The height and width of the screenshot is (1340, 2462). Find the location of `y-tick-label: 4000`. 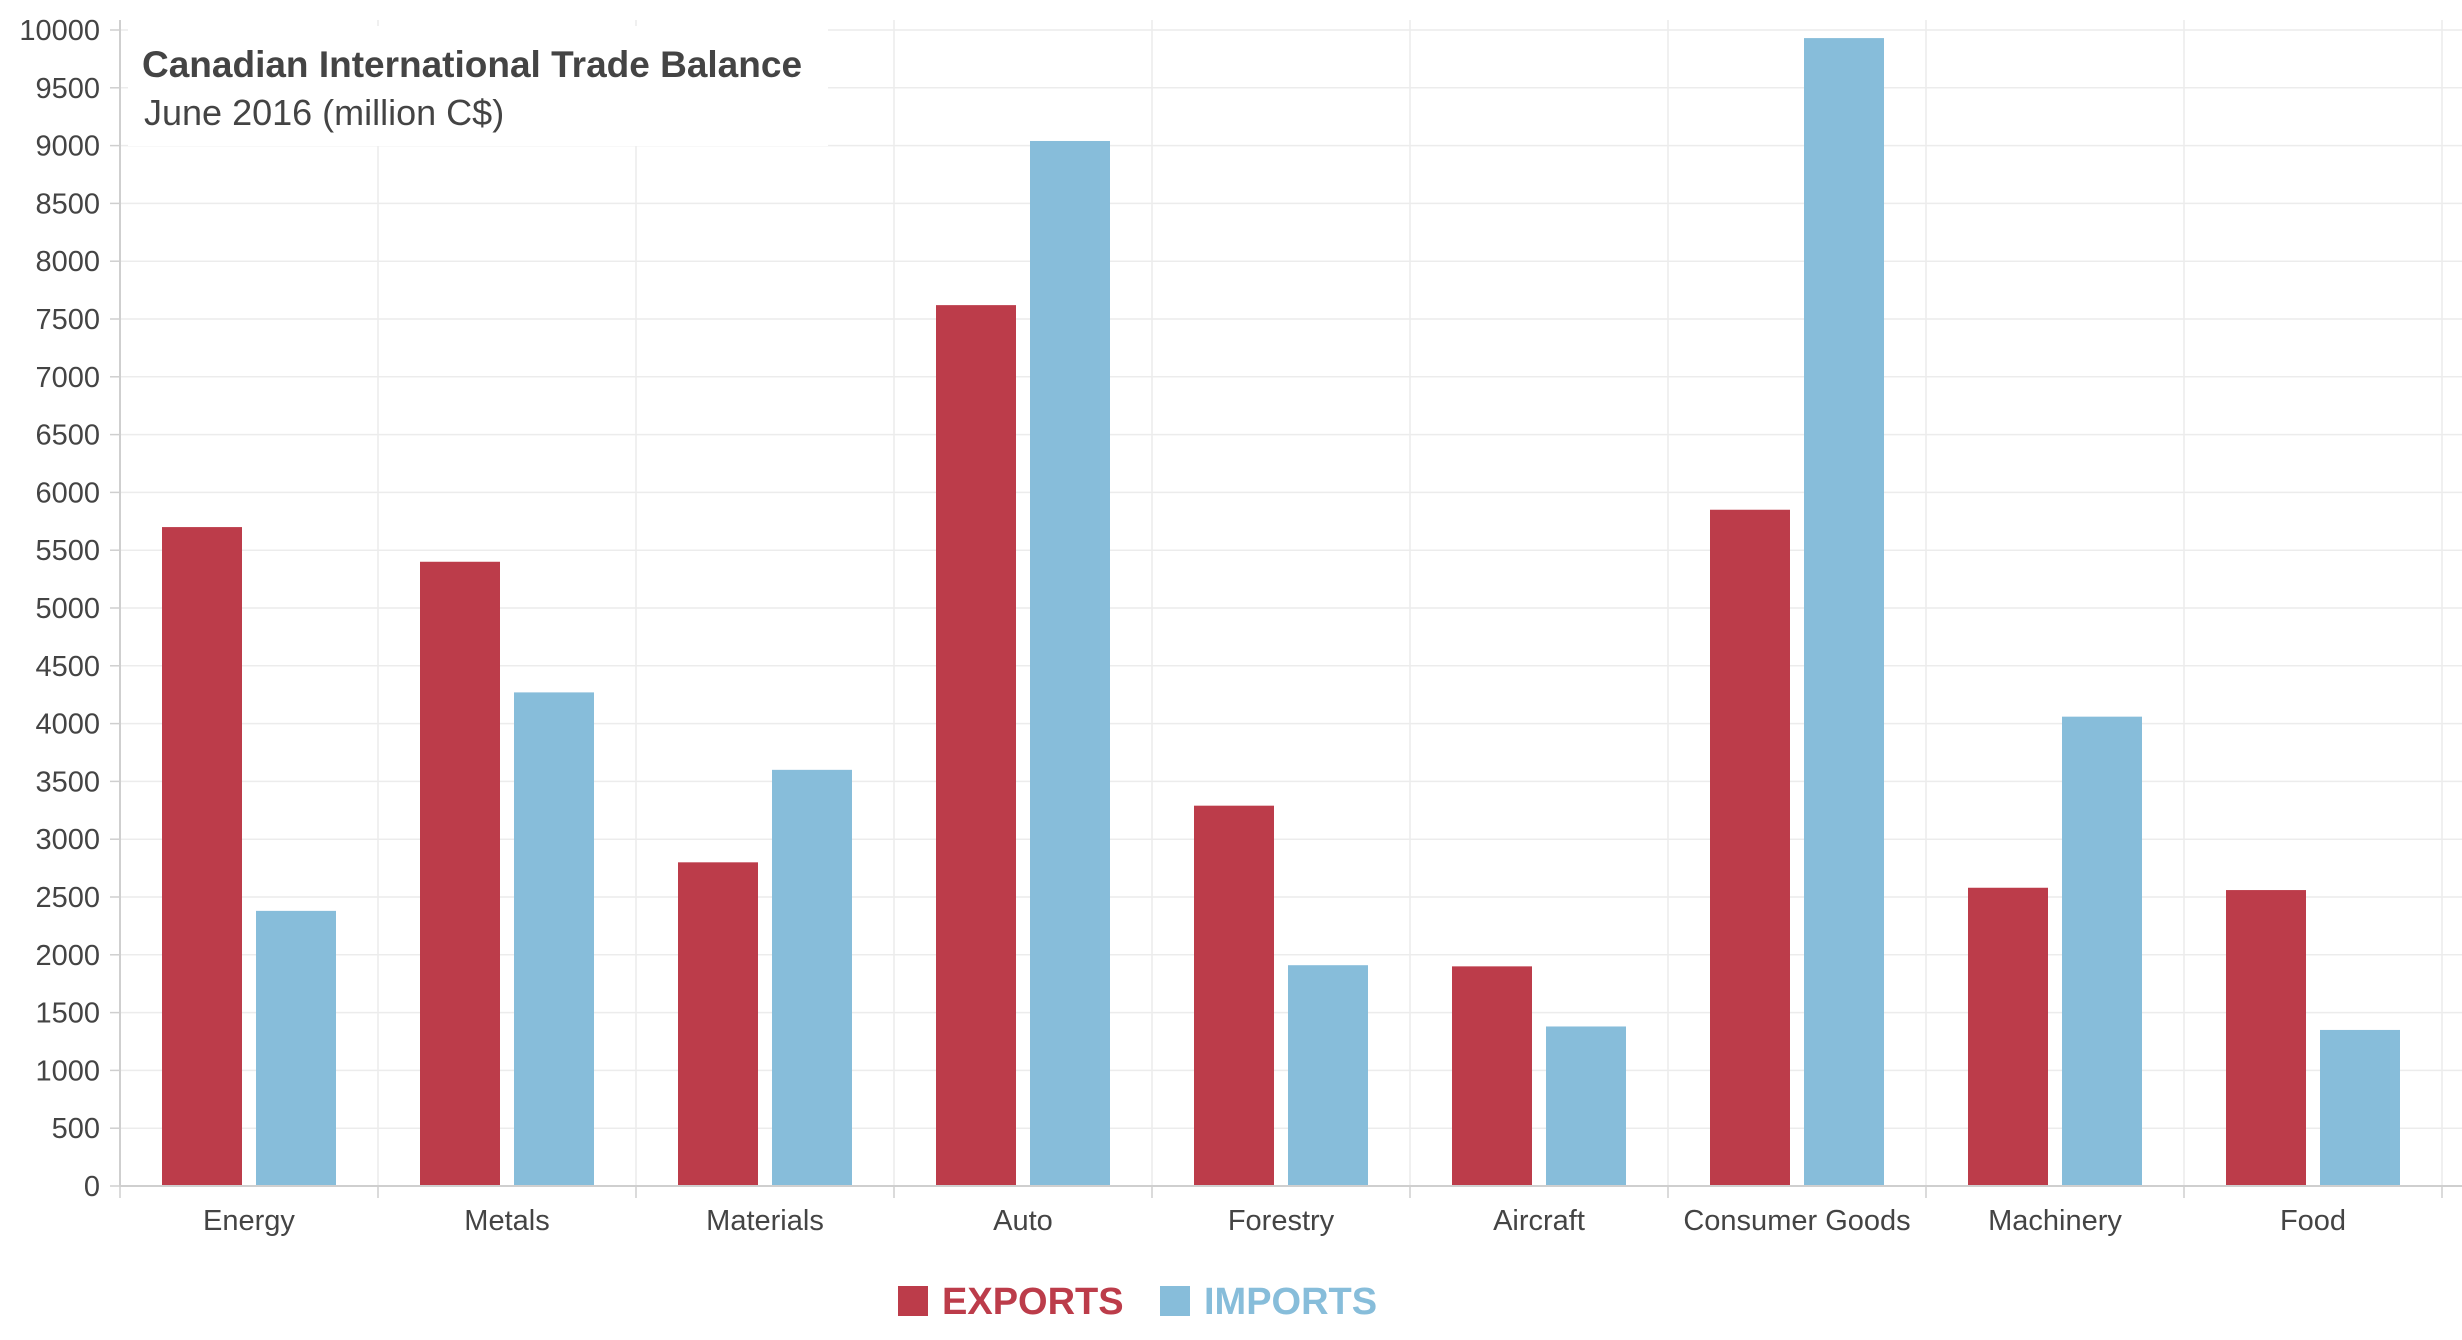

y-tick-label: 4000 is located at coordinates (67, 725).